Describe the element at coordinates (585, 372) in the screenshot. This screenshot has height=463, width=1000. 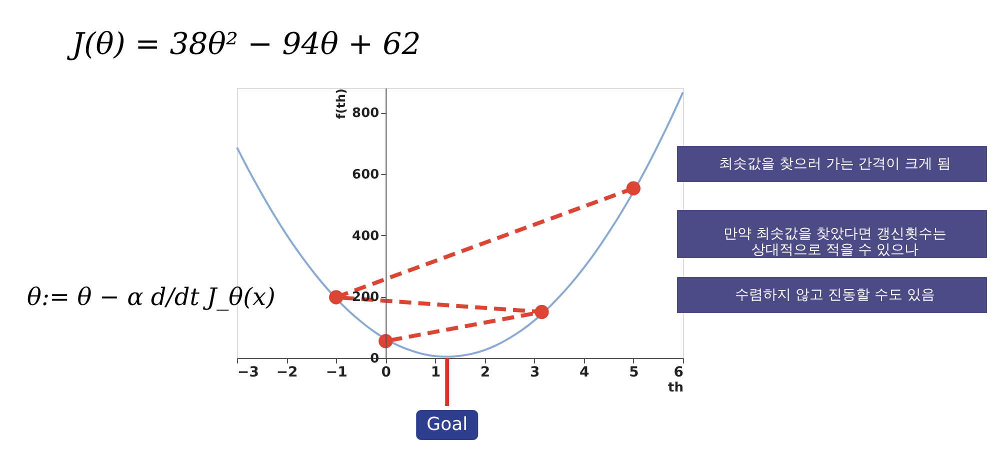
I see `x-tick-label: 4` at that location.